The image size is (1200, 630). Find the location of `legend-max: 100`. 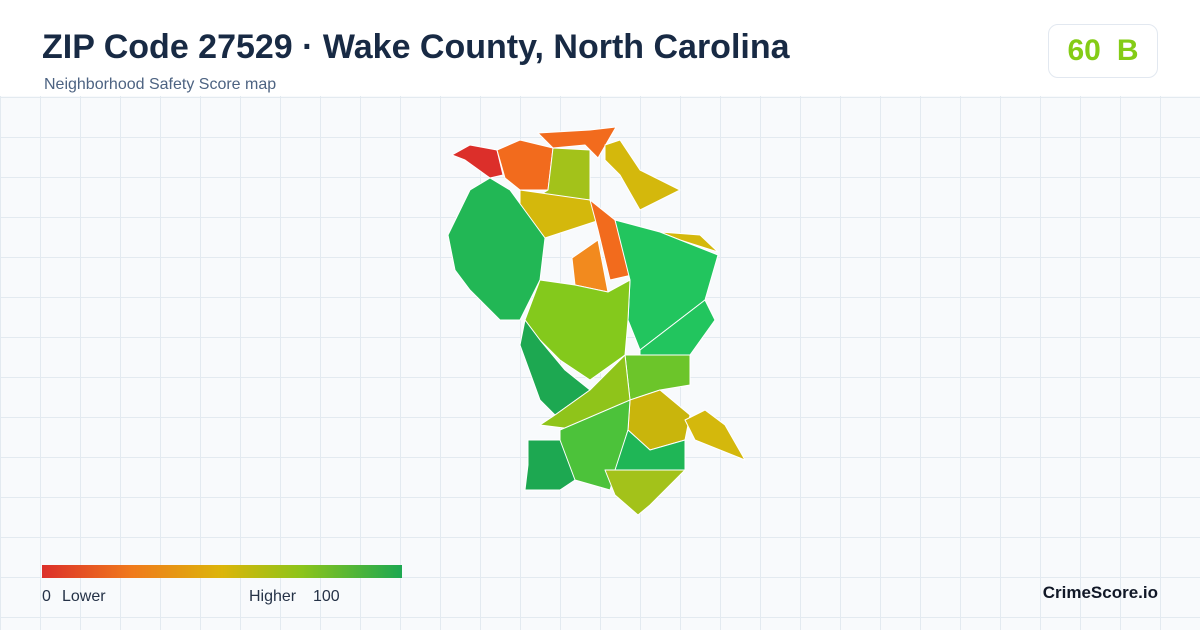

legend-max: 100 is located at coordinates (326, 596).